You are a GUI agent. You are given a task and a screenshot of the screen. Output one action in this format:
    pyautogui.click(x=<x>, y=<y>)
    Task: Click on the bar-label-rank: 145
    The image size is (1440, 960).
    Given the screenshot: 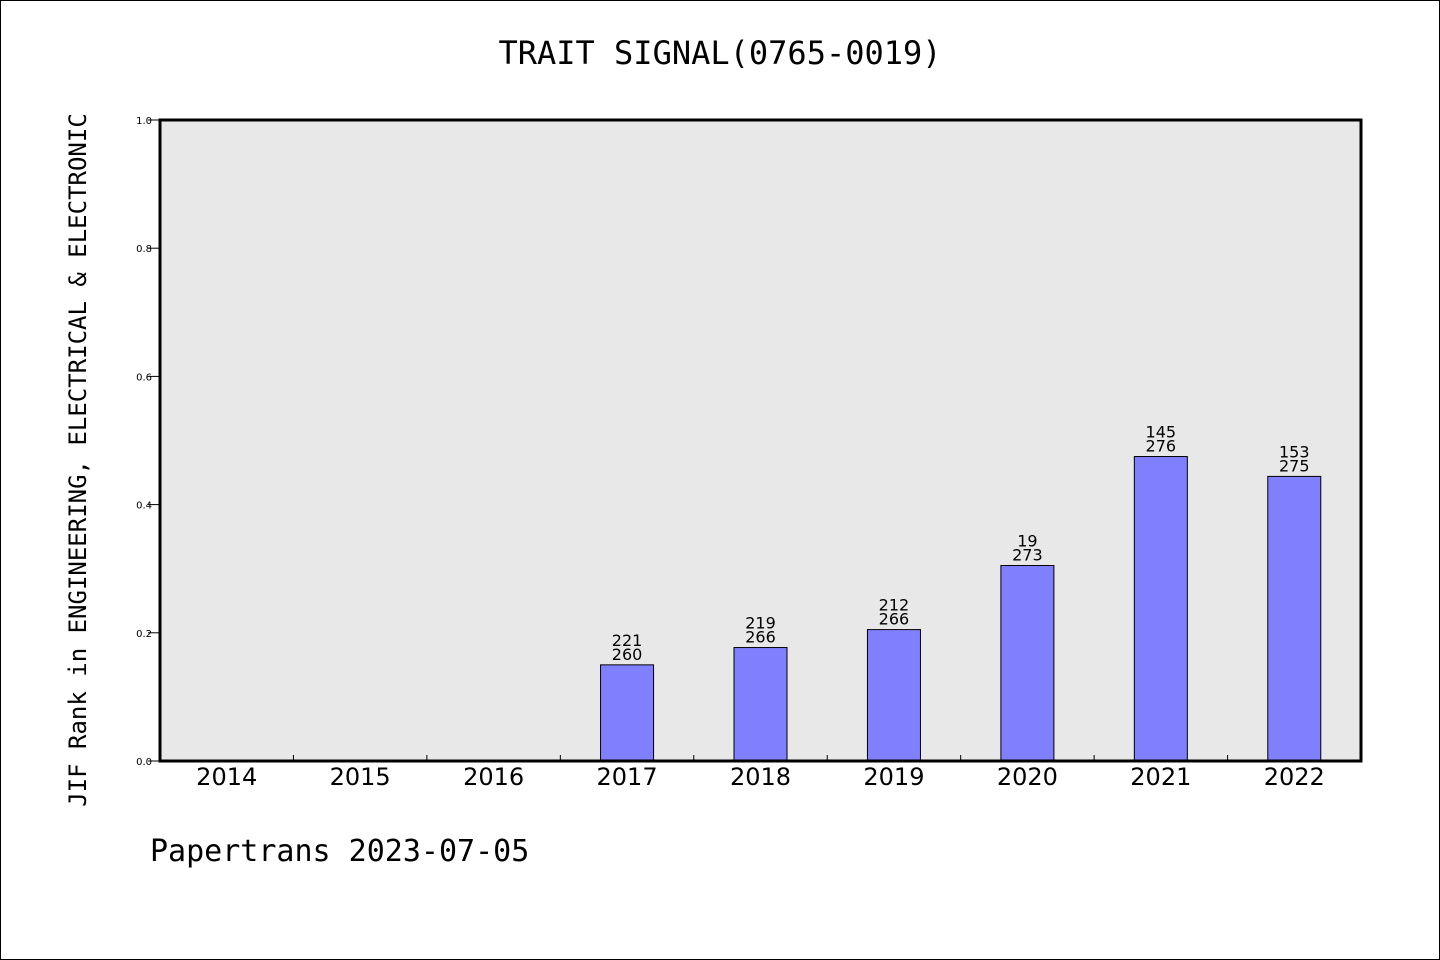 What is the action you would take?
    pyautogui.click(x=1161, y=432)
    